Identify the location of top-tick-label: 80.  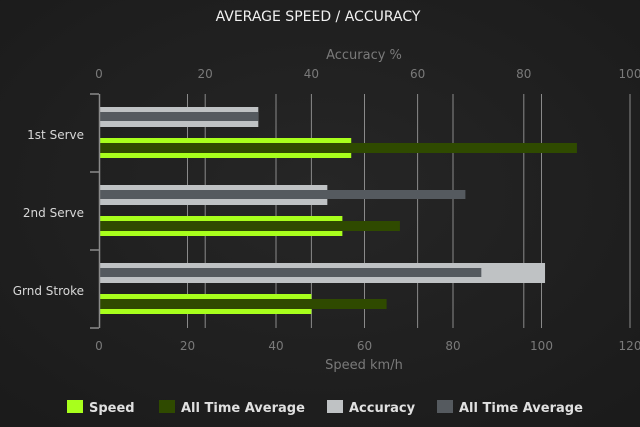
(523, 74).